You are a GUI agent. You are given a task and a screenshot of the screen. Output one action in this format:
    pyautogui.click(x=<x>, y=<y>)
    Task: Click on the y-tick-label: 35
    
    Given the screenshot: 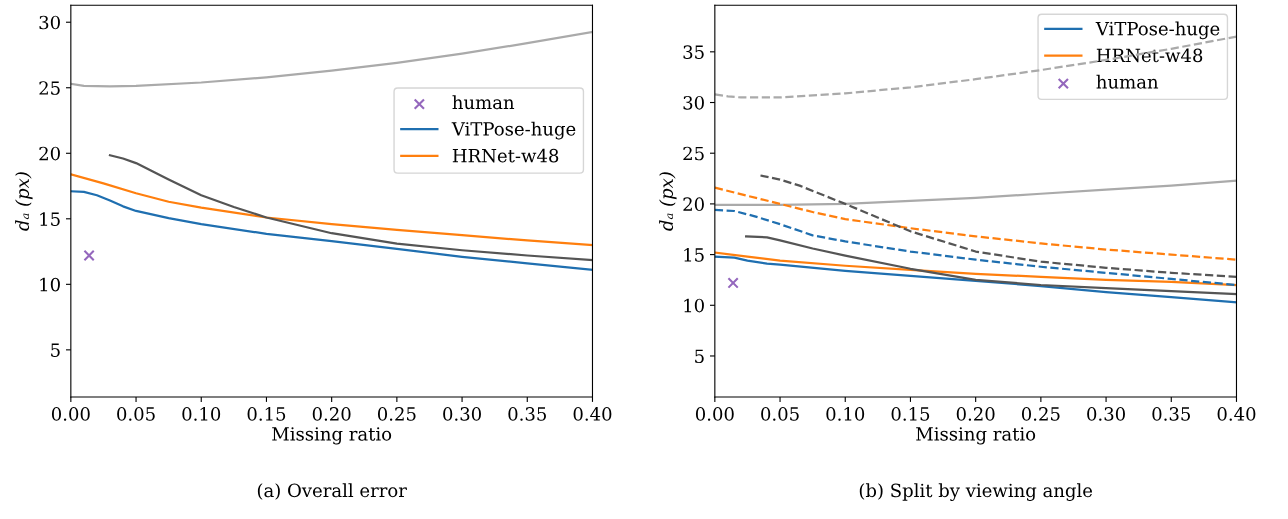 What is the action you would take?
    pyautogui.click(x=693, y=52)
    